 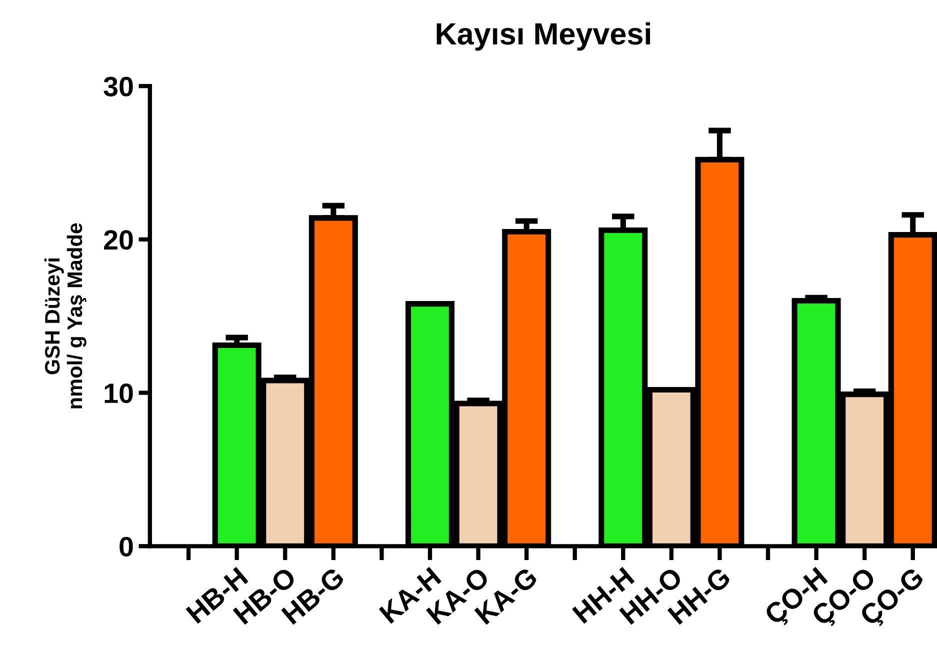 What do you see at coordinates (126, 546) in the screenshot?
I see `y-tick-label: 0` at bounding box center [126, 546].